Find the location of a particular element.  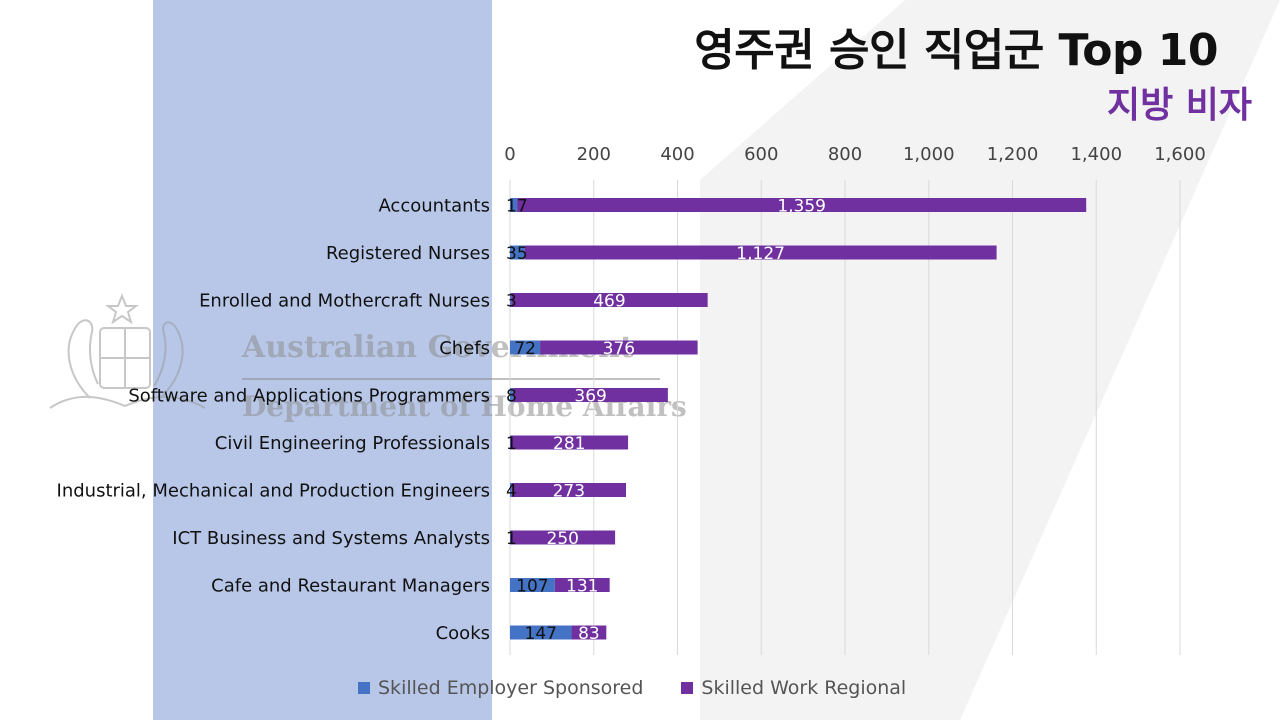

category-label: Cooks is located at coordinates (463, 633).